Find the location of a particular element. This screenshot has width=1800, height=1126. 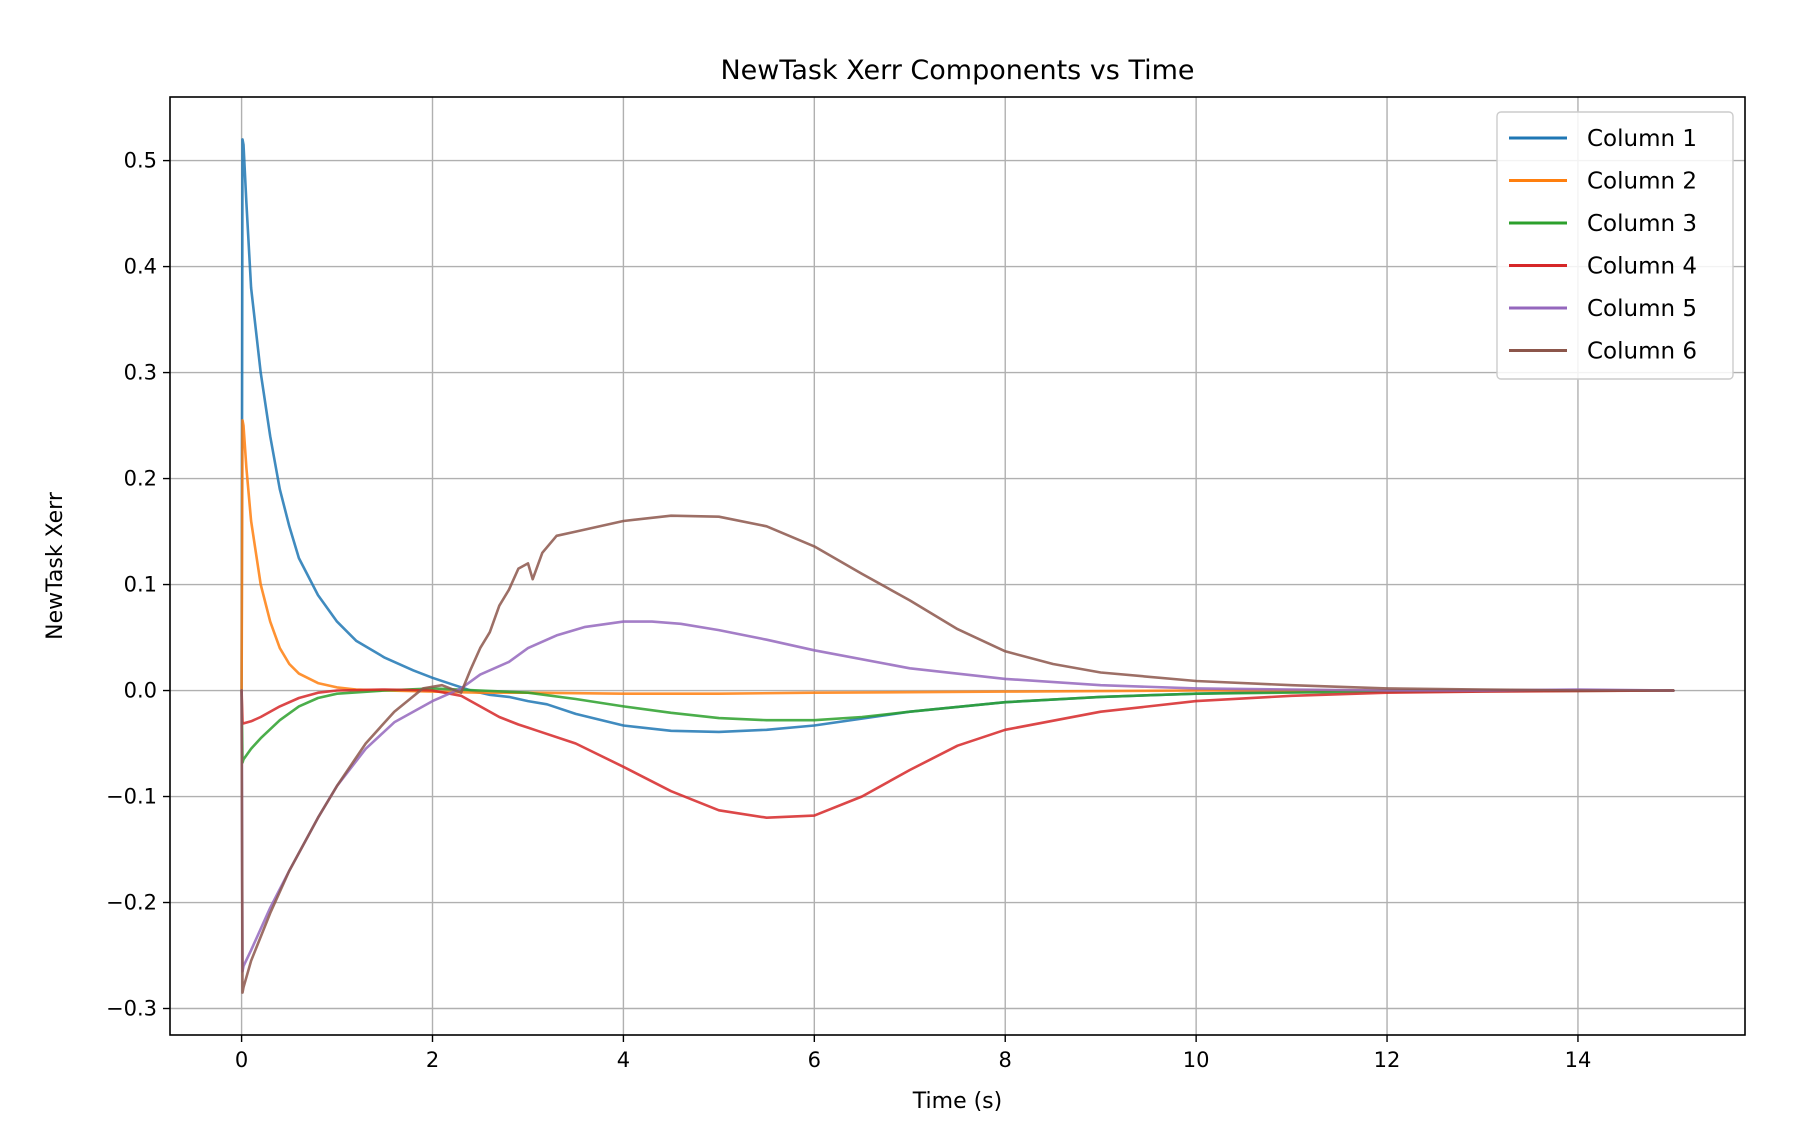

legend-label: Column 3 is located at coordinates (1642, 224).